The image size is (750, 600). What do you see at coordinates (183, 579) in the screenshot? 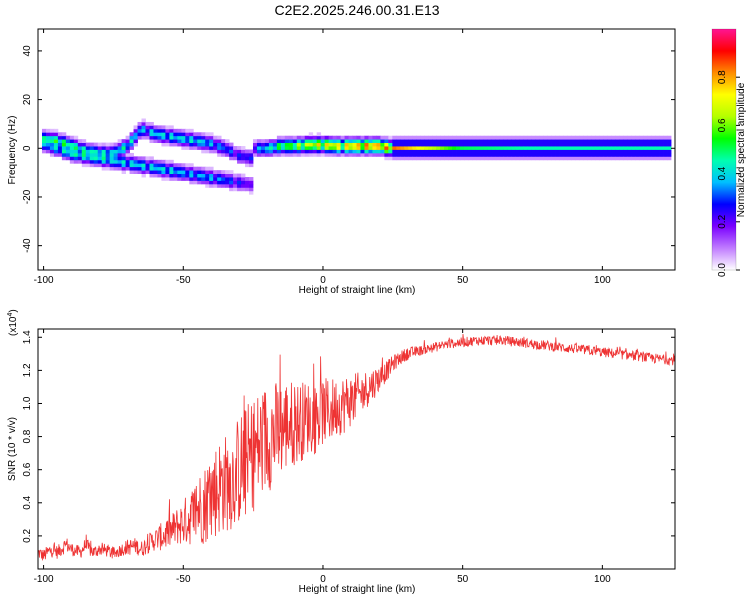
I see `snr-x-tick-label: -50` at bounding box center [183, 579].